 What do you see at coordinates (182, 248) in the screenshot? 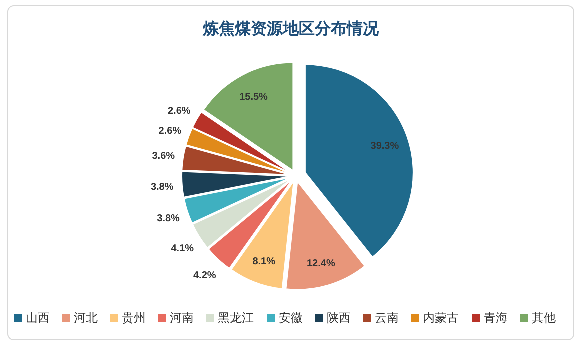
I see `data-label: 4.1%` at bounding box center [182, 248].